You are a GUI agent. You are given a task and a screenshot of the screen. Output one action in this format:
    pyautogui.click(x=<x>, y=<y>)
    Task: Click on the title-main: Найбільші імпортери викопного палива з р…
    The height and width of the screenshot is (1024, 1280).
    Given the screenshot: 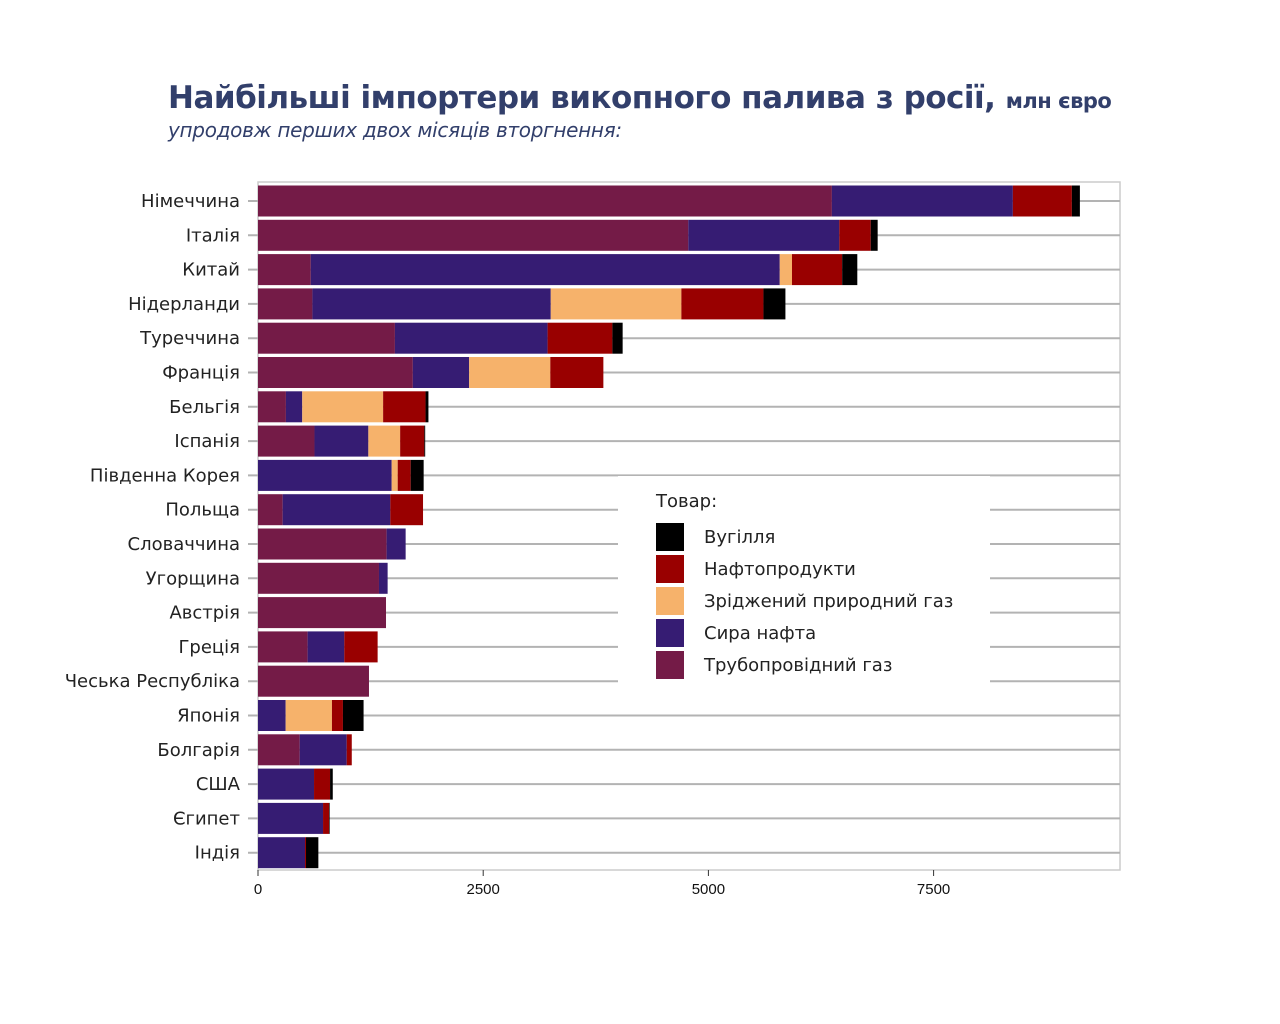 What is the action you would take?
    pyautogui.click(x=582, y=98)
    